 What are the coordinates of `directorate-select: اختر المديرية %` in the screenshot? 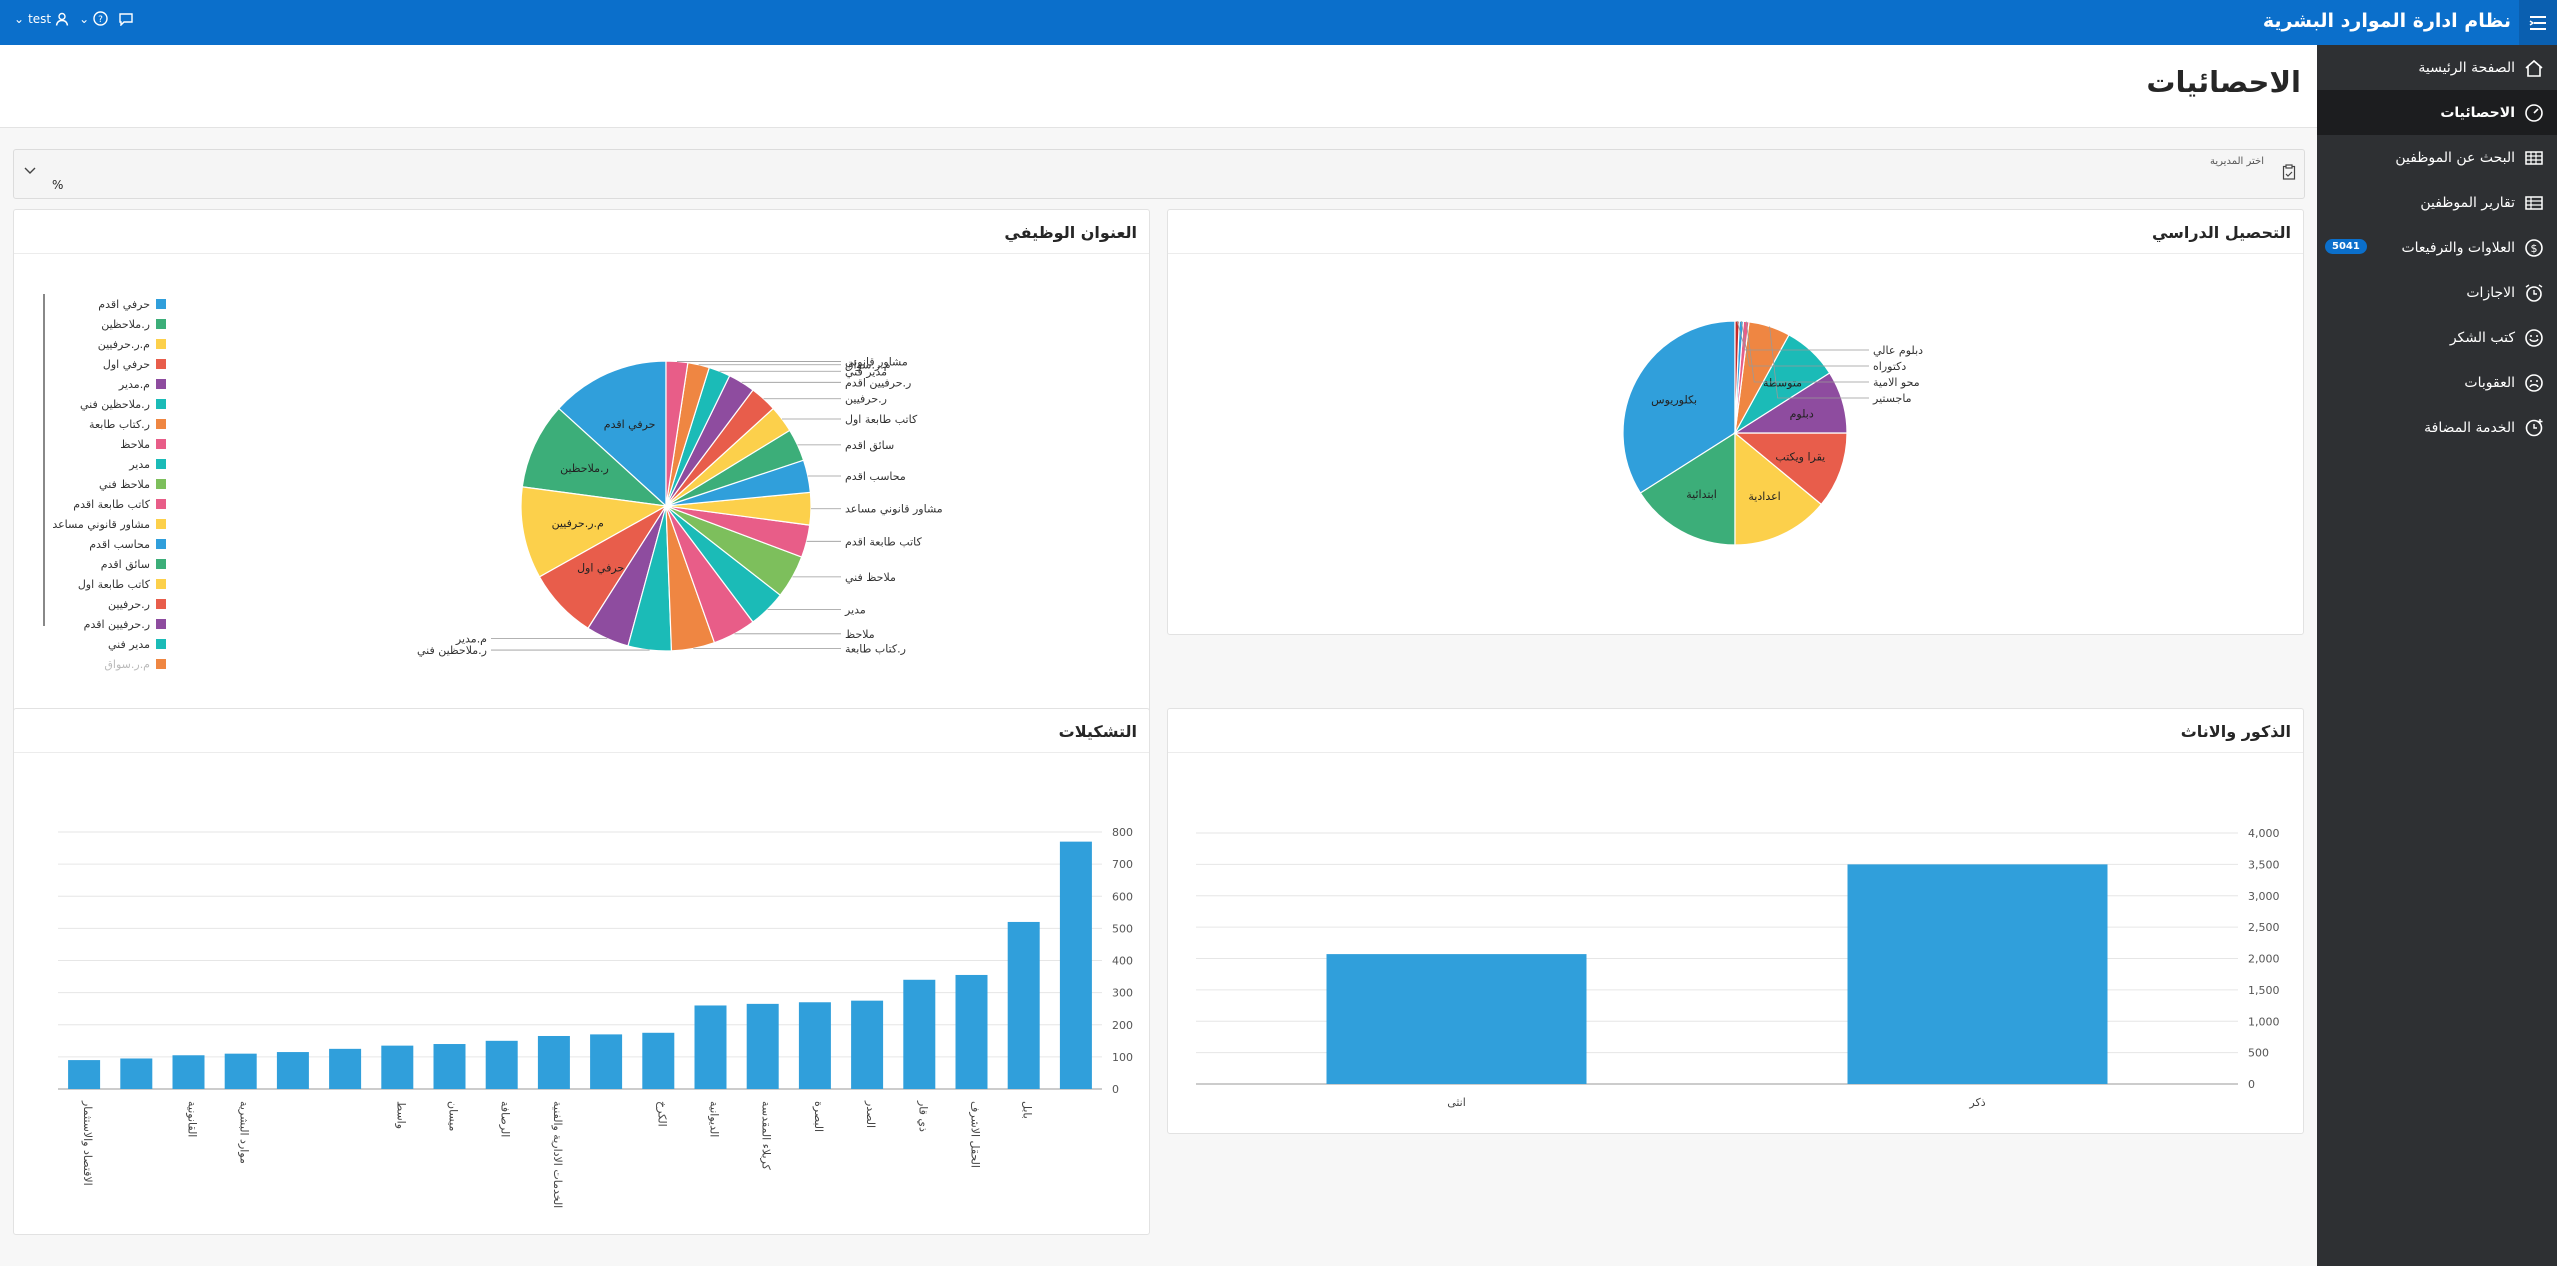 It's located at (1159, 174).